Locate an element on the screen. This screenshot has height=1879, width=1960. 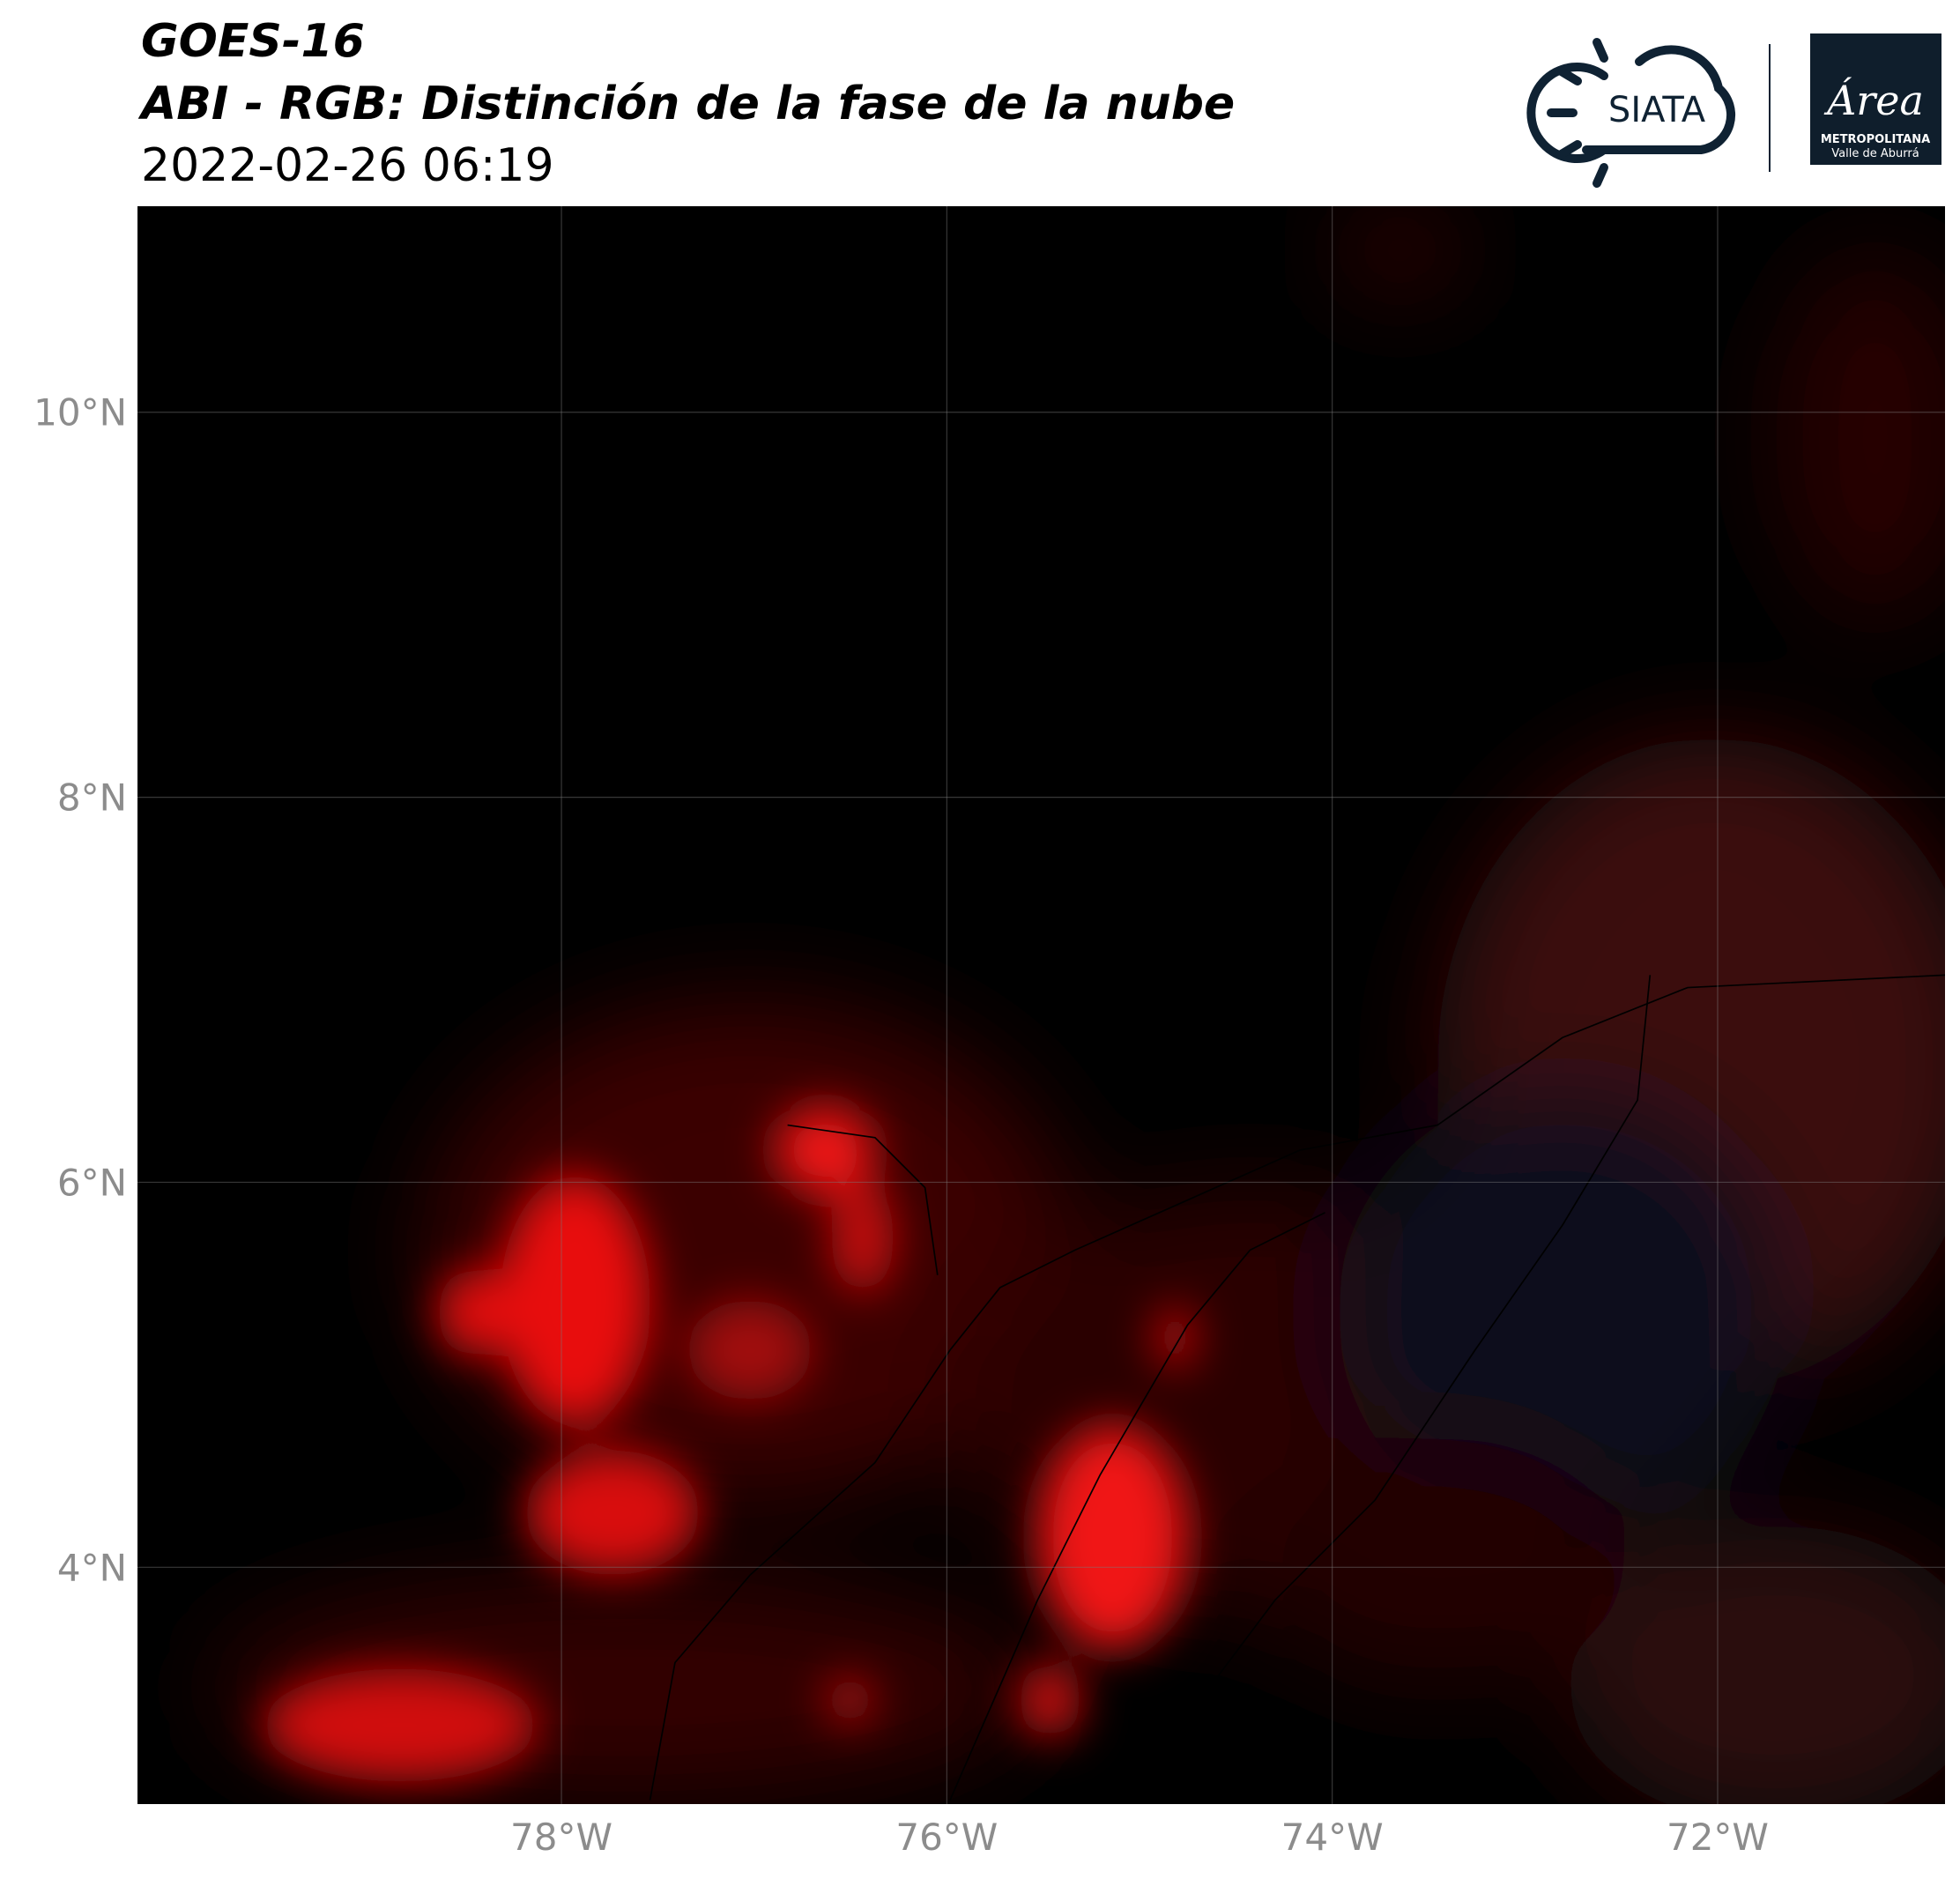
y-tick-label: 10°N is located at coordinates (80, 413).